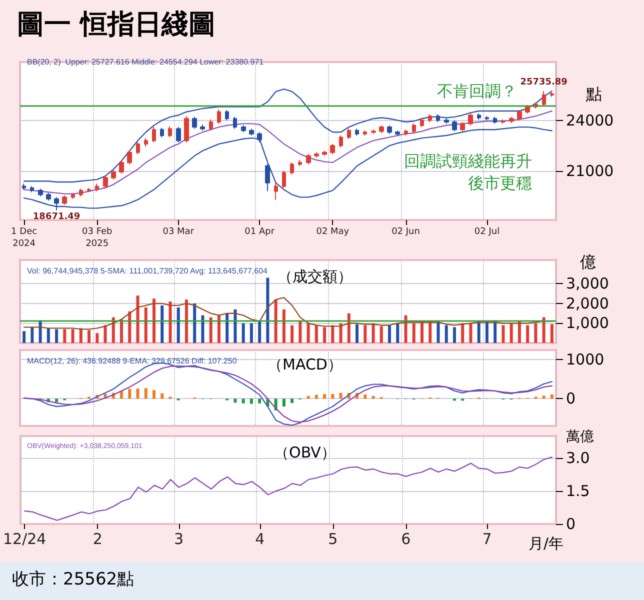 The height and width of the screenshot is (600, 644). I want to click on y-tick-label: 1.5, so click(578, 491).